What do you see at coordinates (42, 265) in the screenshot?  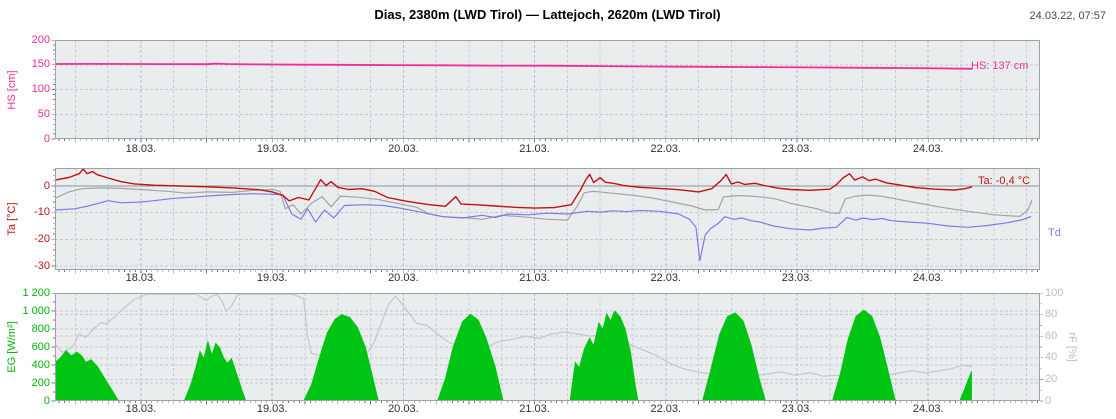 I see `y-axis-label: -30` at bounding box center [42, 265].